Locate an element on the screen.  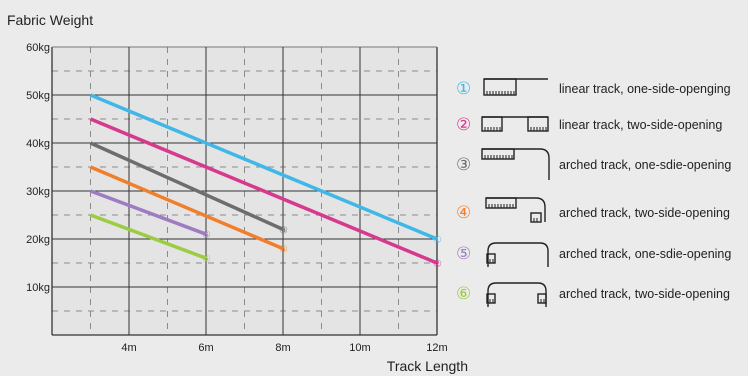
arched-one-side-small-track-icon is located at coordinates (517, 254).